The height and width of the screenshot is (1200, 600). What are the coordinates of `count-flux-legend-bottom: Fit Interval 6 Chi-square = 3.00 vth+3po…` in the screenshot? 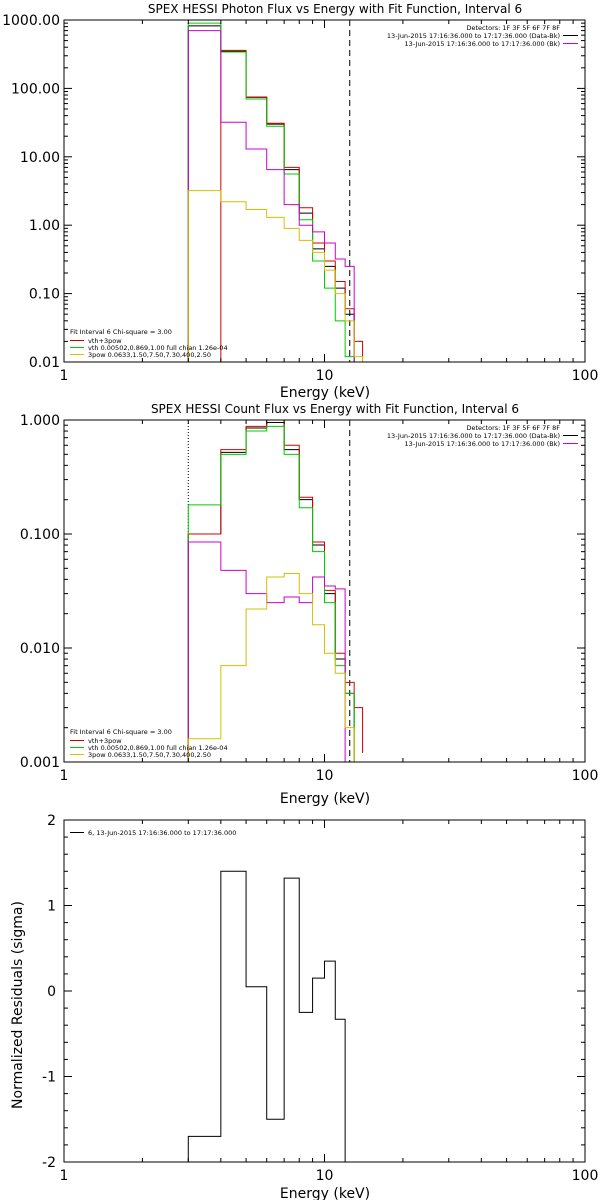 It's located at (149, 743).